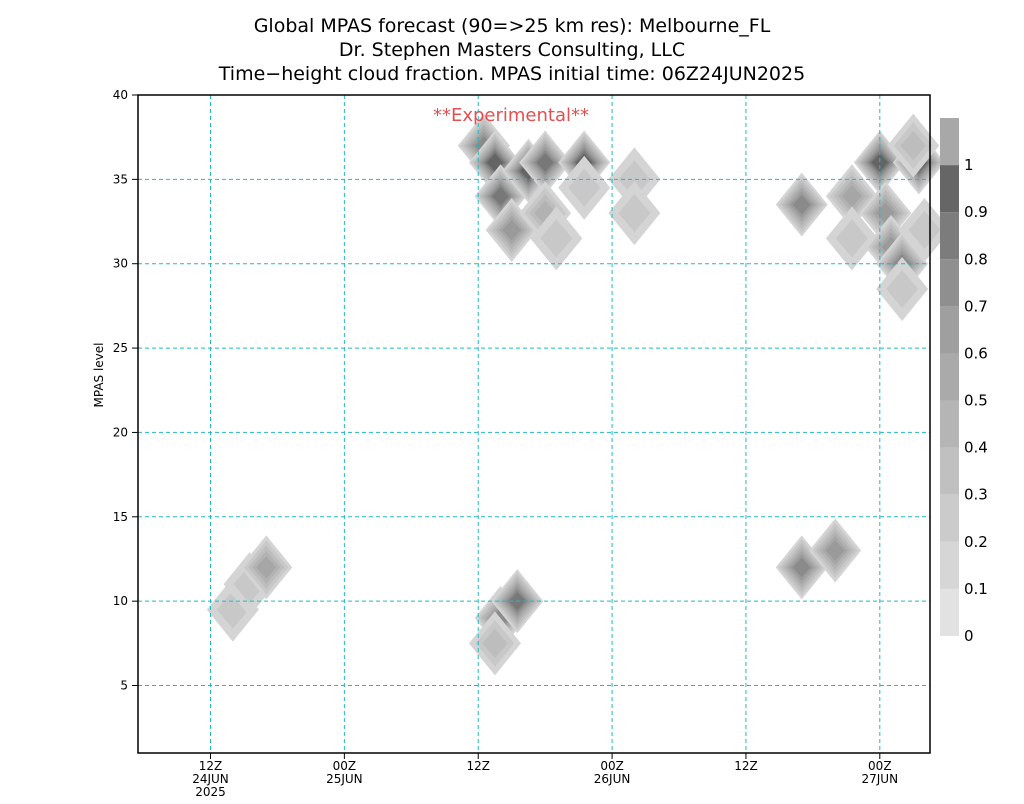 This screenshot has height=804, width=1024. Describe the element at coordinates (120, 264) in the screenshot. I see `y-tick-label: 30` at that location.